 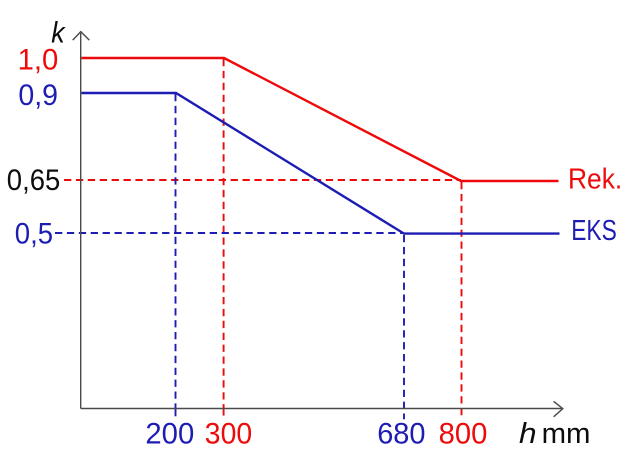 What do you see at coordinates (566, 434) in the screenshot?
I see `svg-text: mm` at bounding box center [566, 434].